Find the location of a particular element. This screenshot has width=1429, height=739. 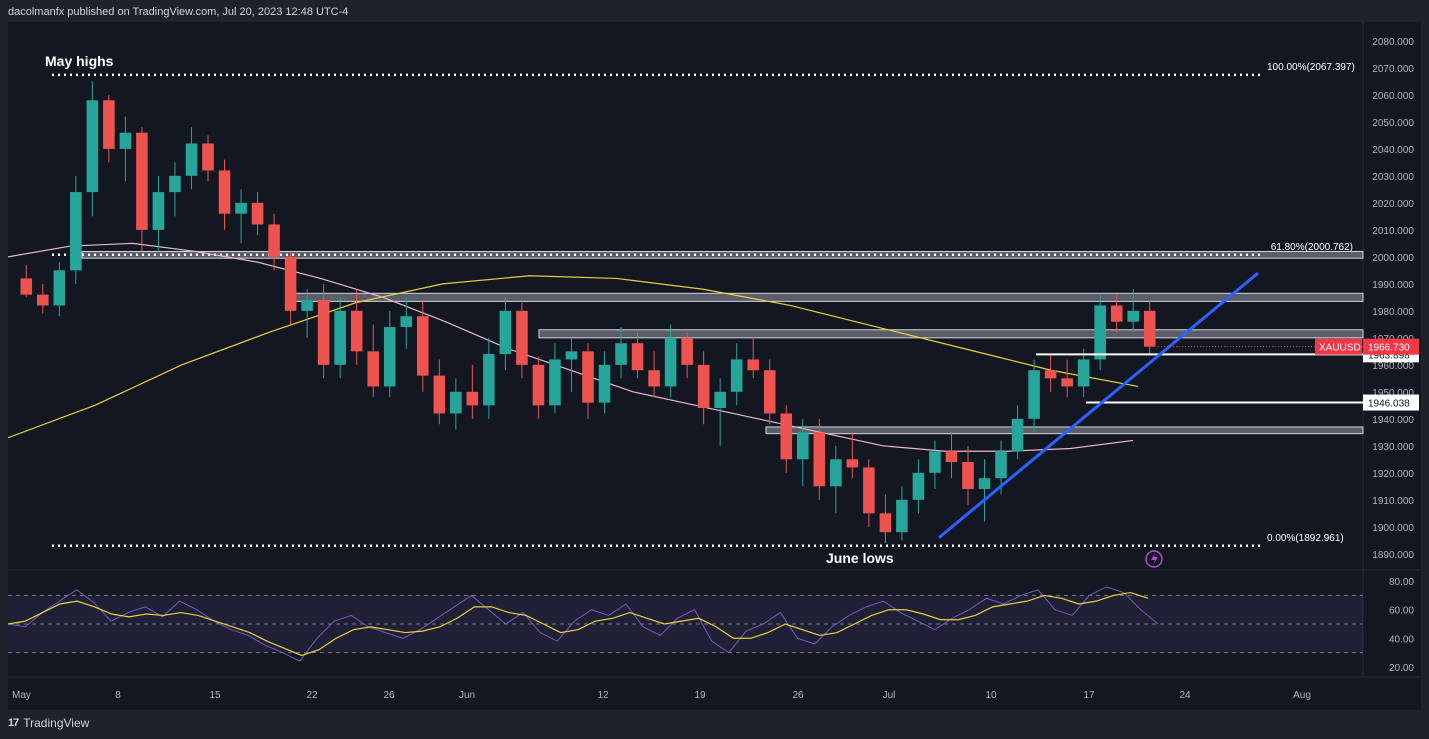

price-tick-label: 1960.000 is located at coordinates (1393, 366).